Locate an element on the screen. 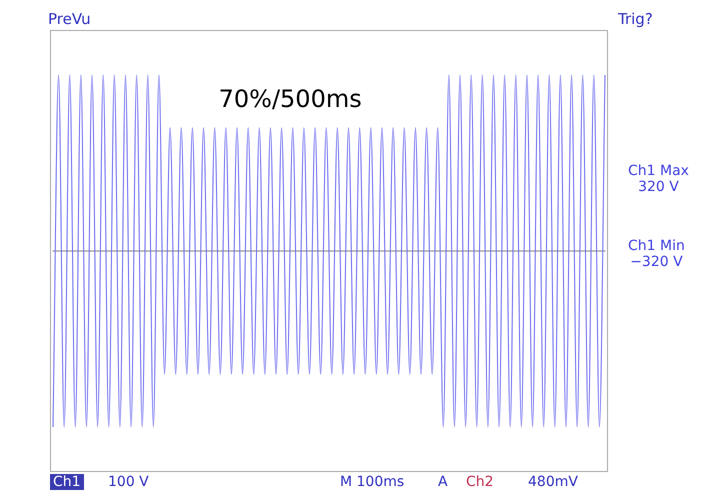  text: M 100ms is located at coordinates (372, 482).